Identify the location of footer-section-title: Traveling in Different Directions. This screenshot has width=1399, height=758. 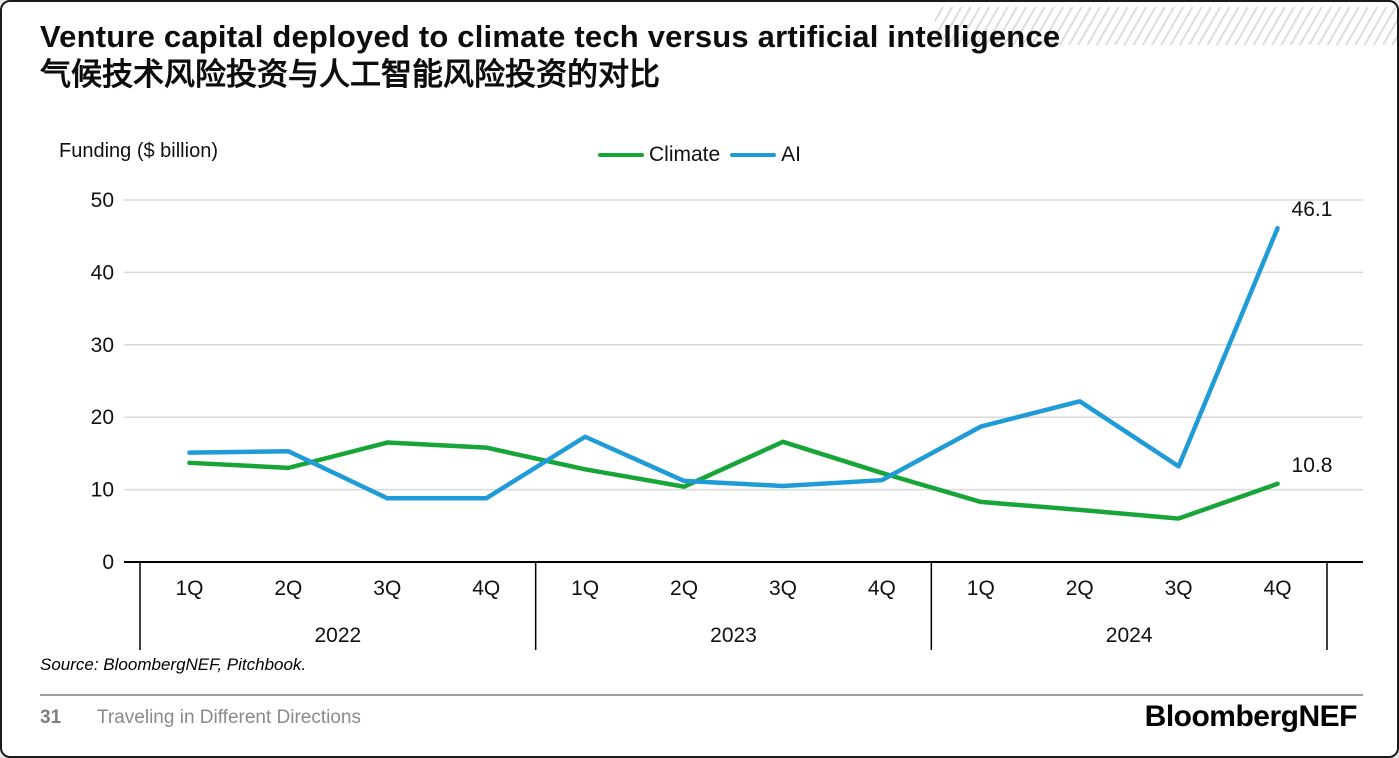
(229, 717).